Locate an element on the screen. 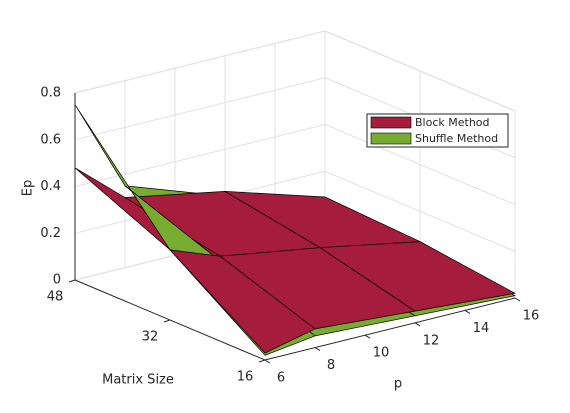 This screenshot has height=413, width=570. x-tick-label: 10 is located at coordinates (381, 353).